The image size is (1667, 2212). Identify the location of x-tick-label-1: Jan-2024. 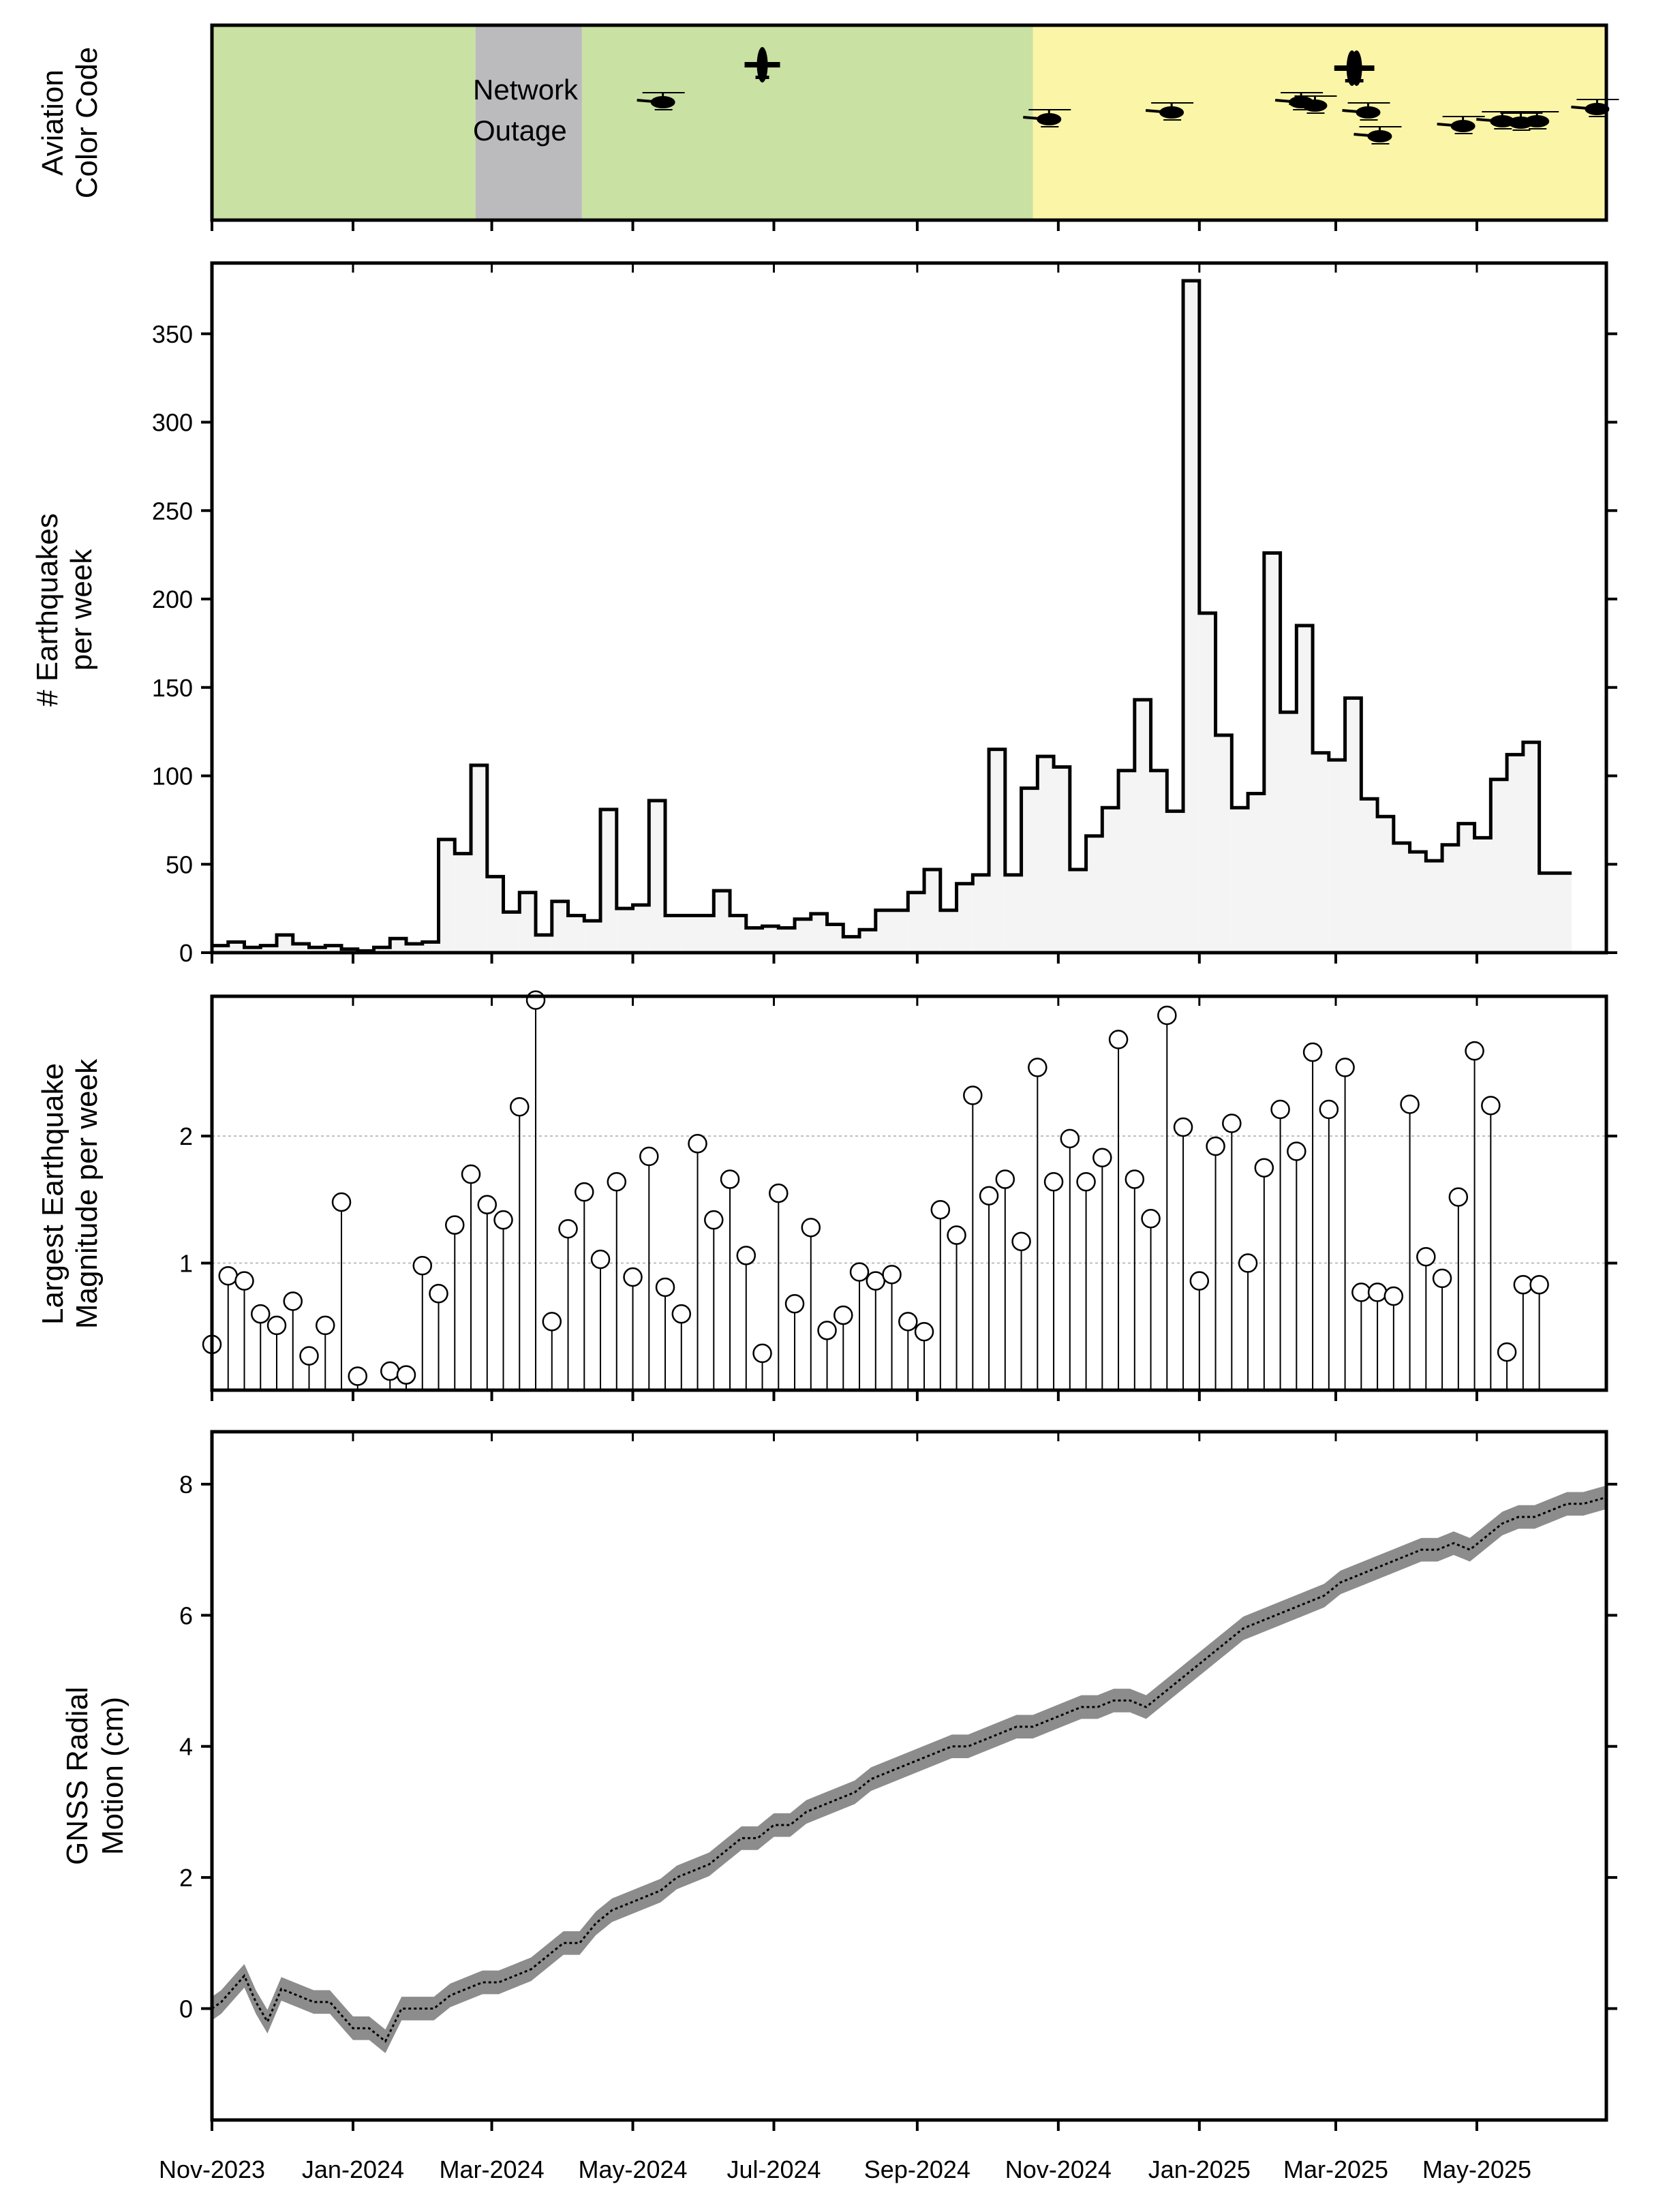
(353, 2169).